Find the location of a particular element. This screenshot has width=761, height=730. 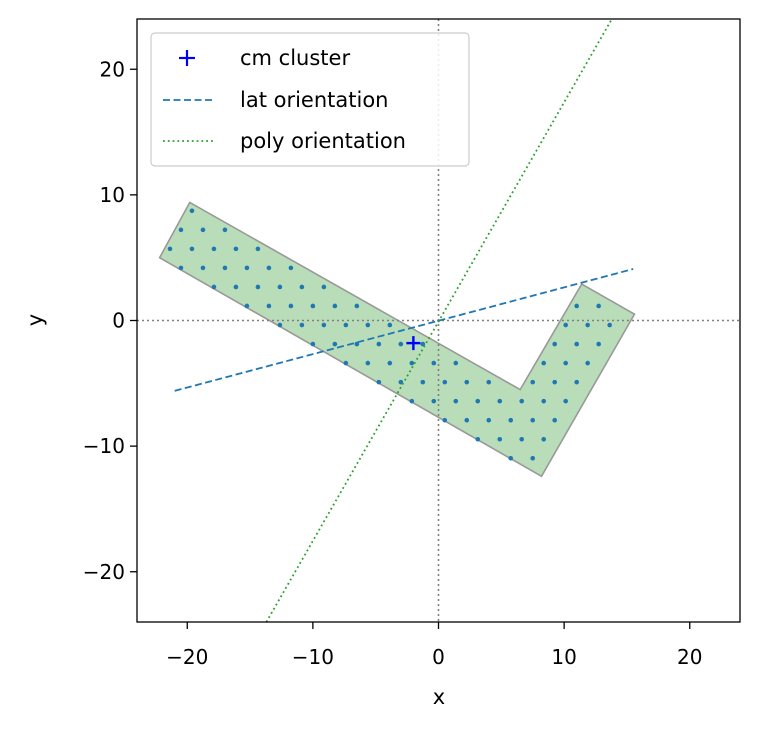

legend-marker-cm-cluster is located at coordinates (187, 58).